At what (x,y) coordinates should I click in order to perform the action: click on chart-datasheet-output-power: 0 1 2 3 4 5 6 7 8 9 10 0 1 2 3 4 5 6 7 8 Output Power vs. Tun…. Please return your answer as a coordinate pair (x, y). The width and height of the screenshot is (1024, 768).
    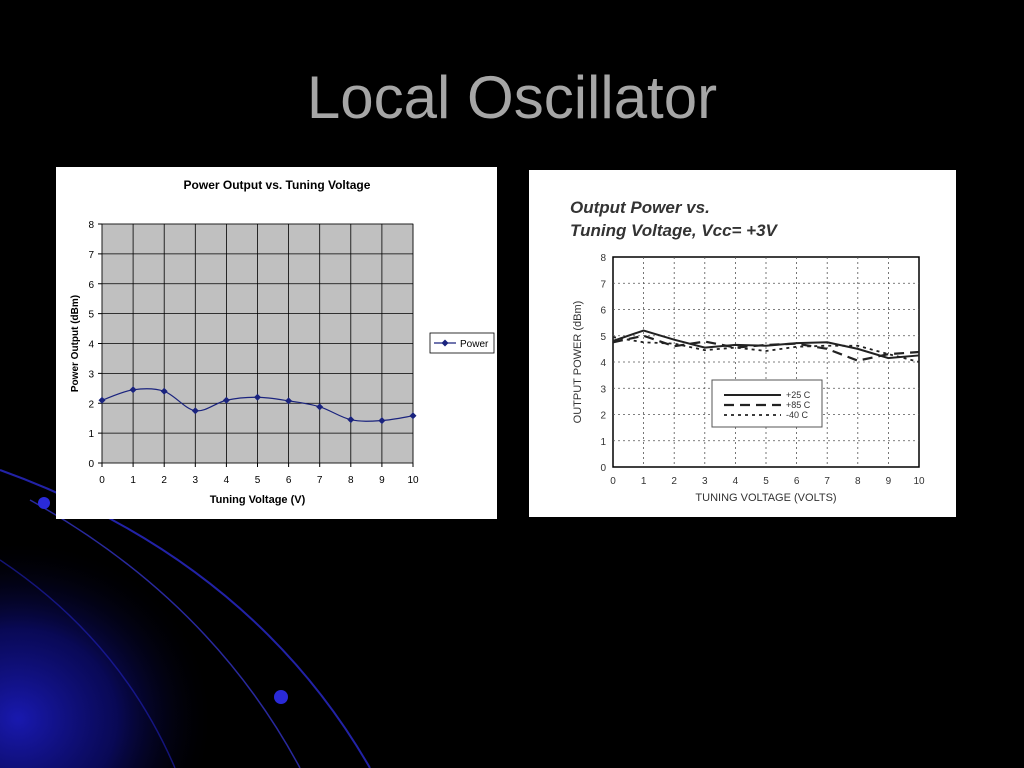
    Looking at the image, I should click on (747, 351).